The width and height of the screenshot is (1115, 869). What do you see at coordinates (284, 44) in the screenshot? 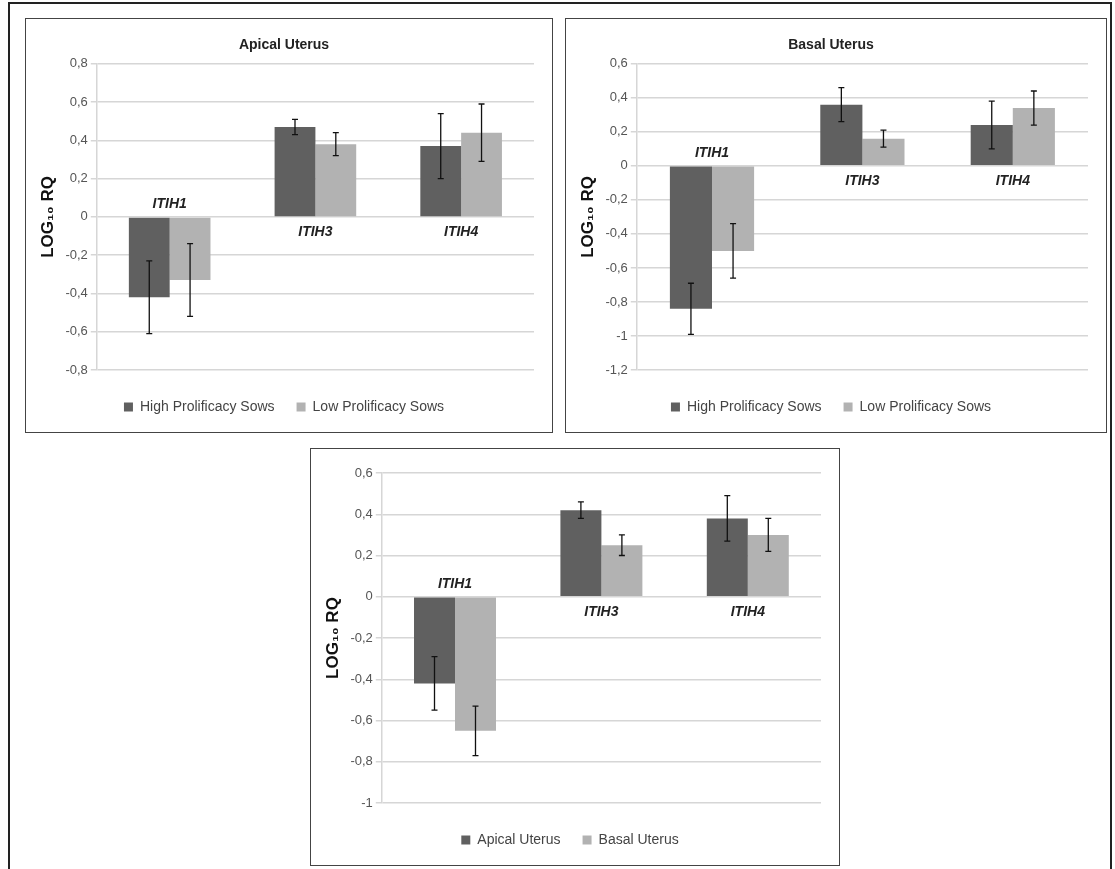
I see `chart-title: Apical Uterus` at bounding box center [284, 44].